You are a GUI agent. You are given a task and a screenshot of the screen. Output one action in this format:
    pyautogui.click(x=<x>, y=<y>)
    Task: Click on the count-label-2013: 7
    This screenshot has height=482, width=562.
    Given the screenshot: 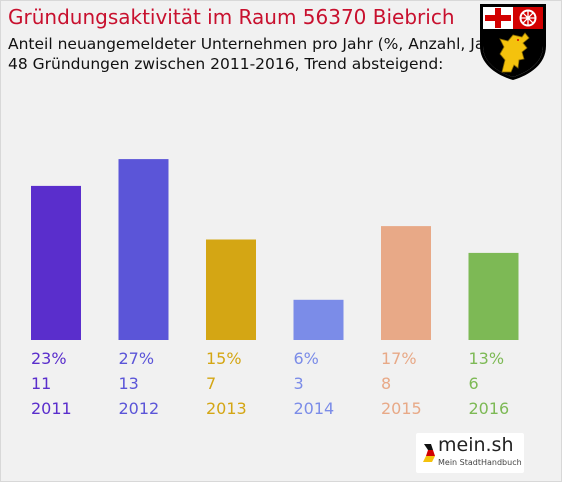 What is the action you would take?
    pyautogui.click(x=211, y=383)
    